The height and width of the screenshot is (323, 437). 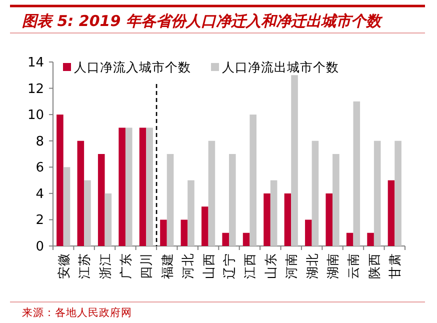 I want to click on x-tick-label: 福建, so click(x=166, y=266).